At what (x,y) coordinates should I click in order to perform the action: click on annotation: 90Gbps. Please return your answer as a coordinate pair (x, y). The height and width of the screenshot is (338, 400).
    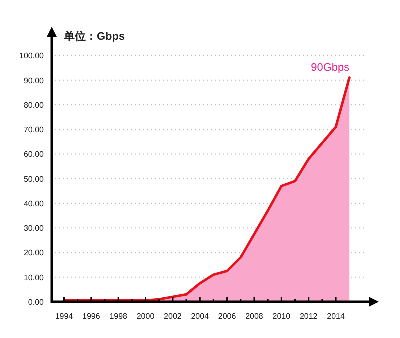
    Looking at the image, I should click on (330, 68).